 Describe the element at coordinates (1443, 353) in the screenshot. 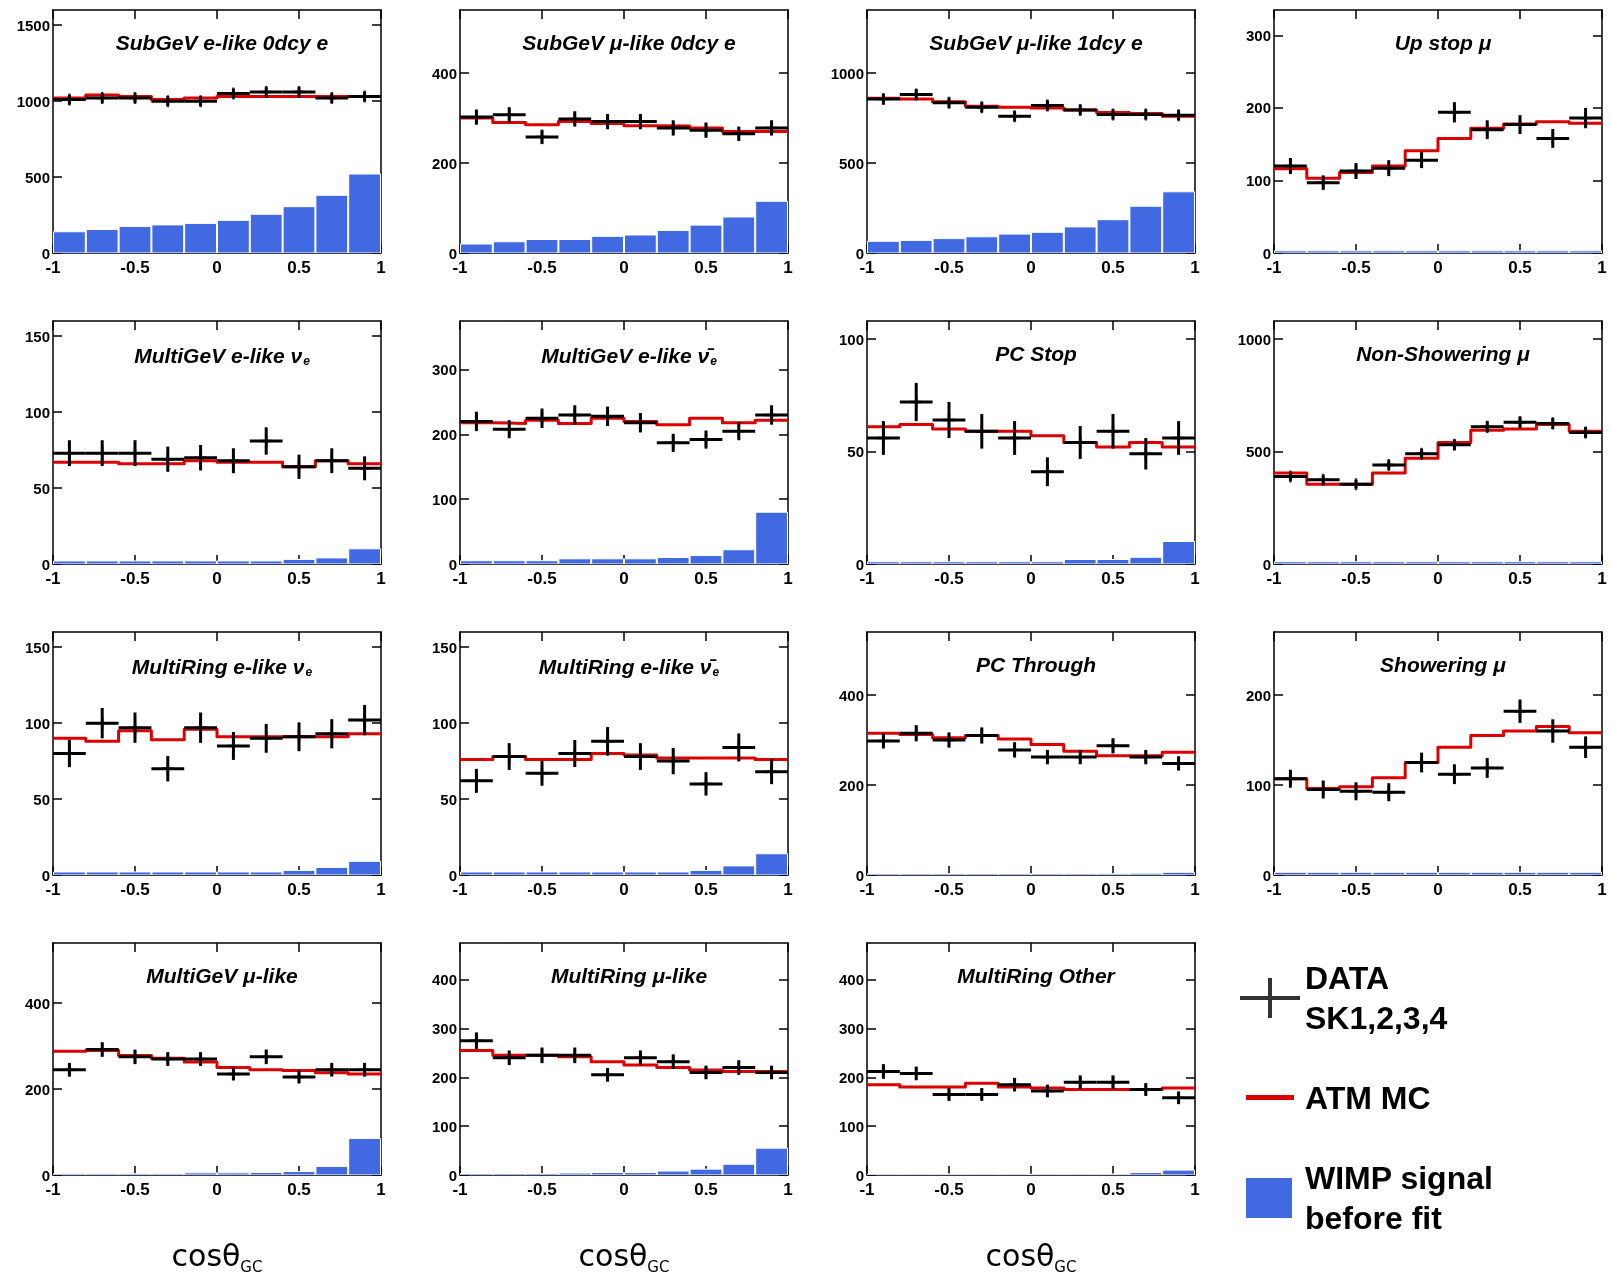

I see `text: Non-Showering μ` at that location.